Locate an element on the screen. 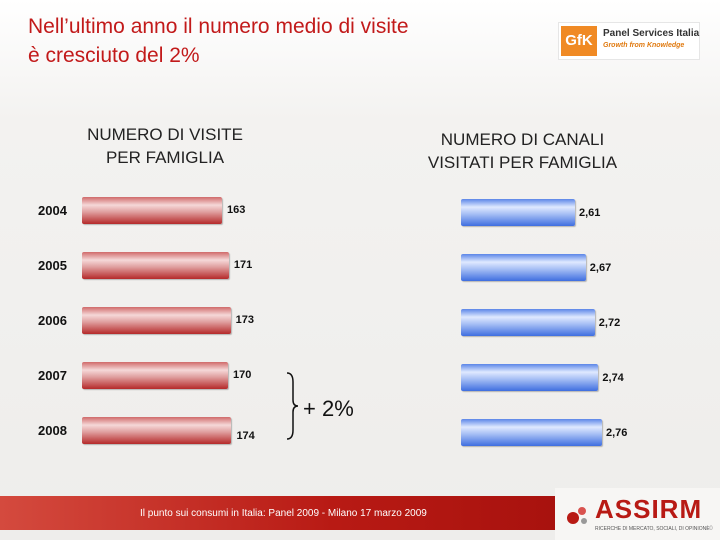  year-label-2006: 2006 is located at coordinates (52, 320).